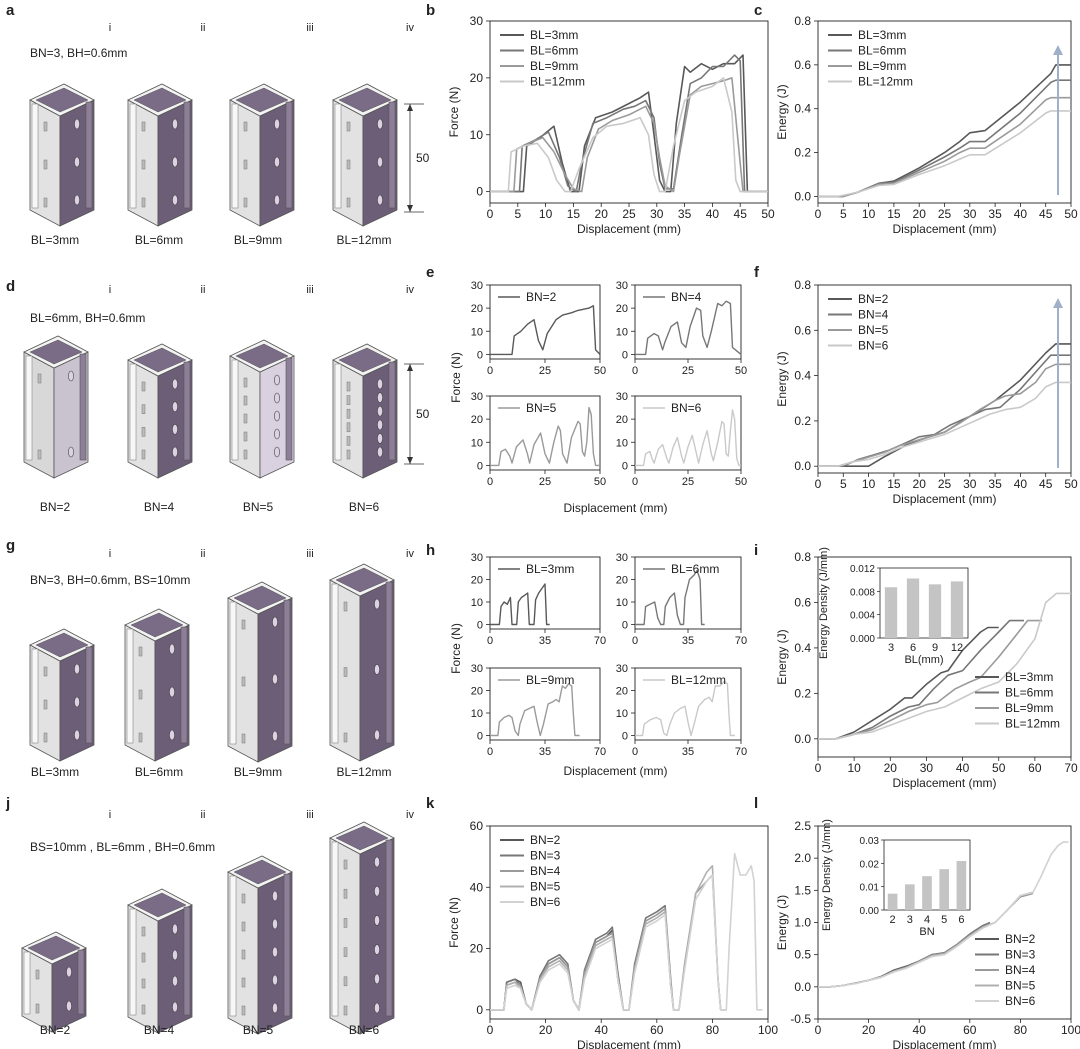 The width and height of the screenshot is (1080, 1049). What do you see at coordinates (688, 752) in the screenshot?
I see `x-tick-label: 35` at bounding box center [688, 752].